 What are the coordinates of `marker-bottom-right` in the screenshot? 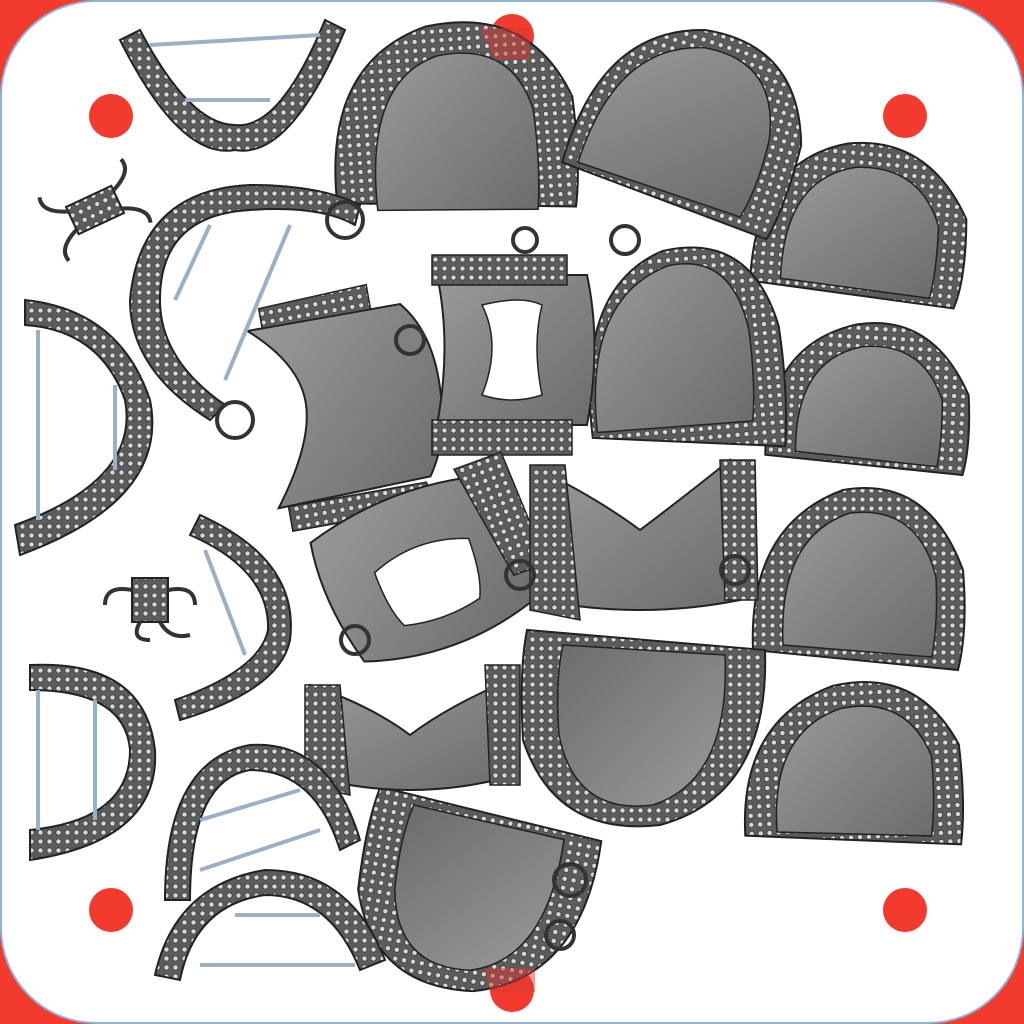 It's located at (905, 910).